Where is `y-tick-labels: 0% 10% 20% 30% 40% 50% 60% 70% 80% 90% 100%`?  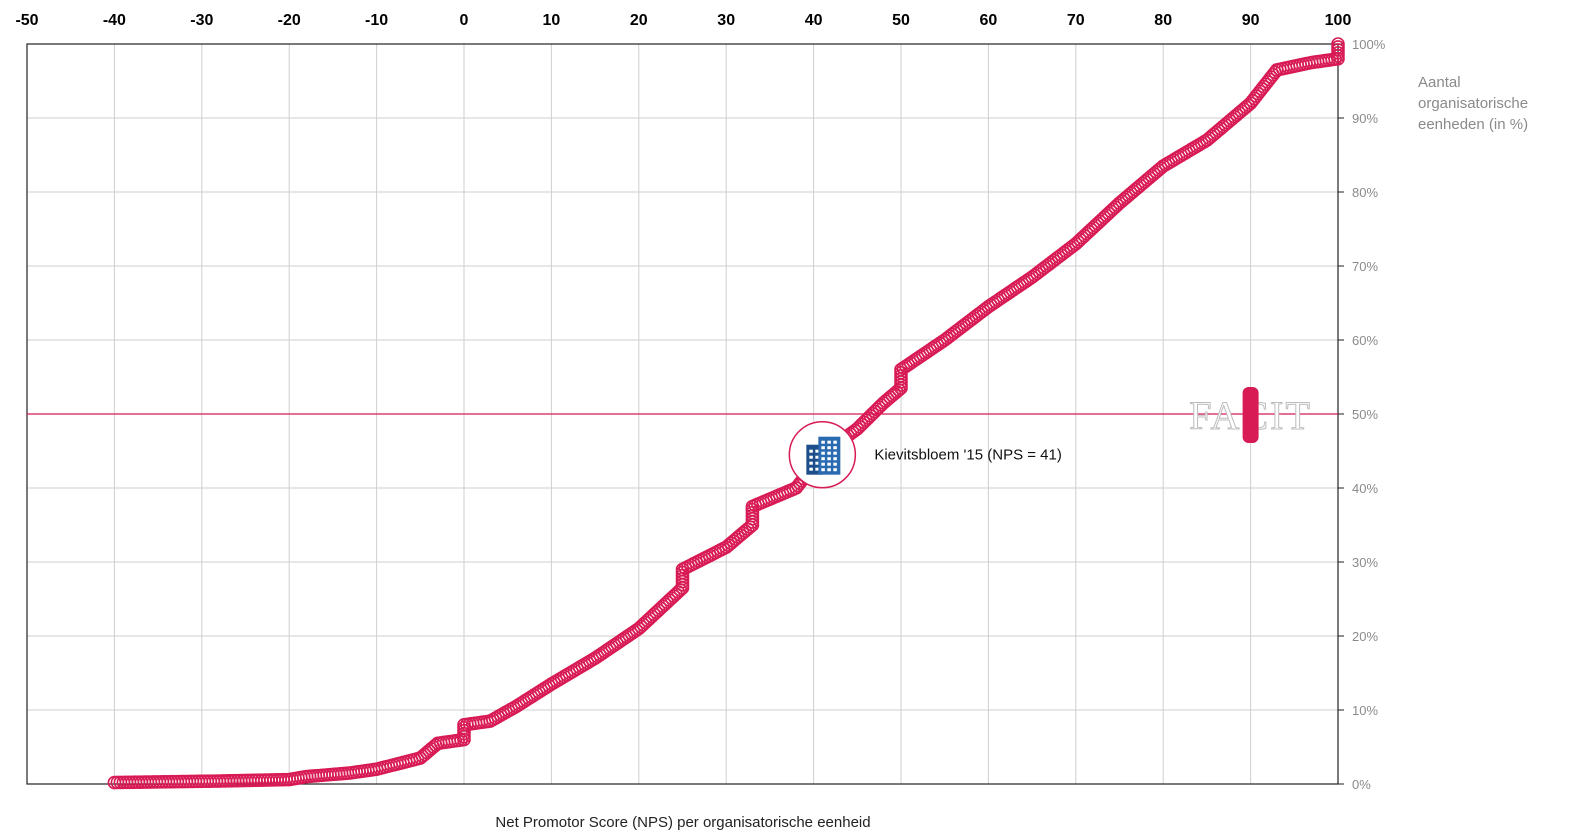 y-tick-labels: 0% 10% 20% 30% 40% 50% 60% 70% 80% 90% 100% is located at coordinates (1362, 414).